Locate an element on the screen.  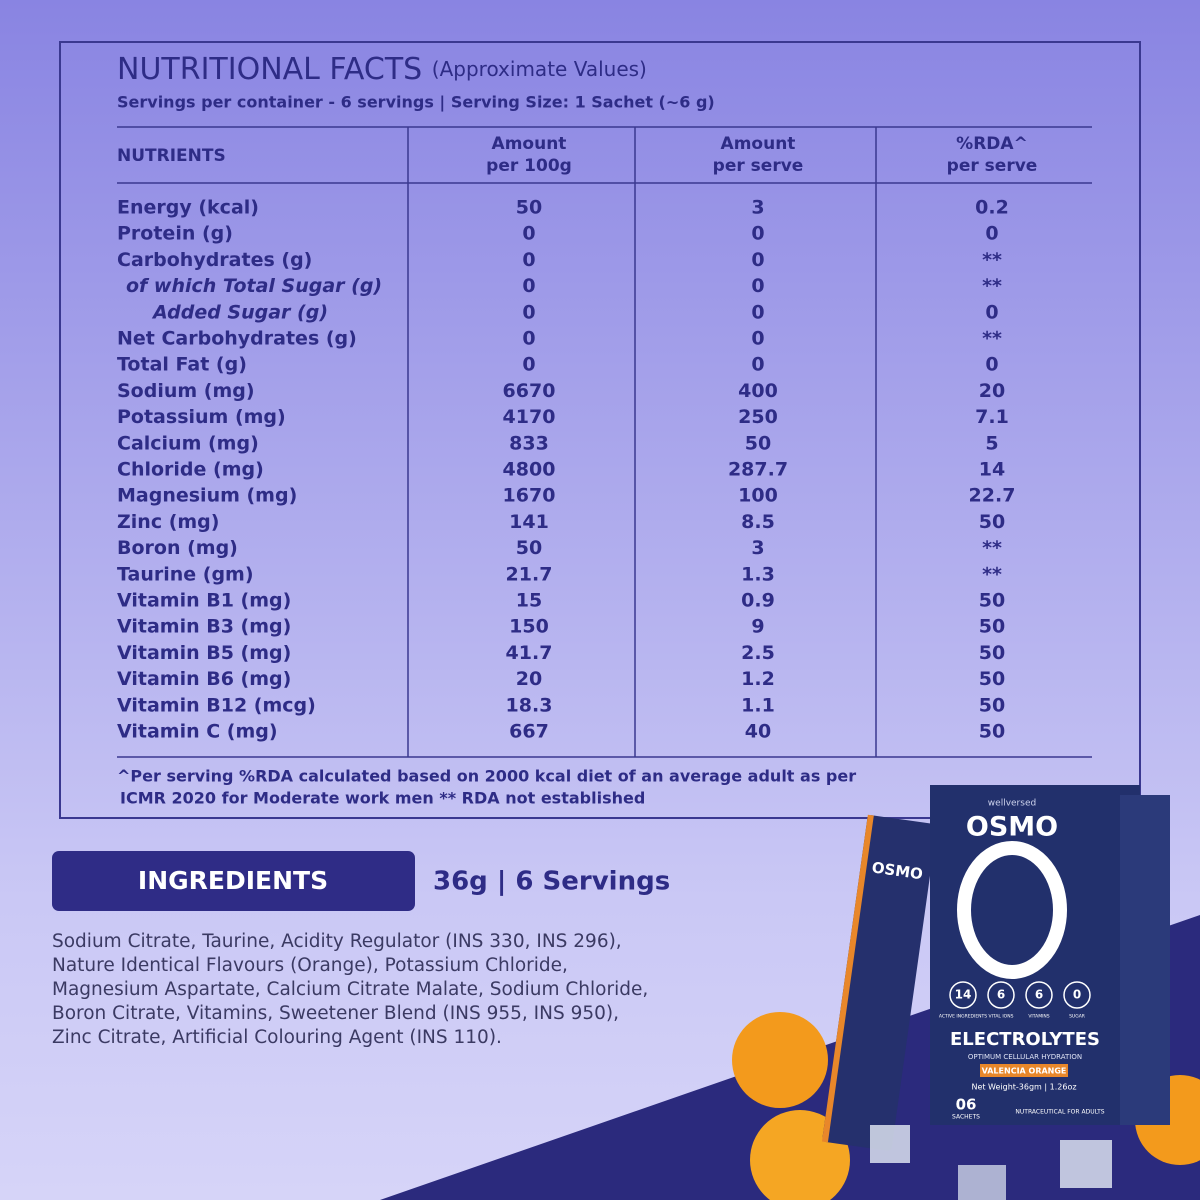
cell-value: 41.7 is located at coordinates (529, 653).